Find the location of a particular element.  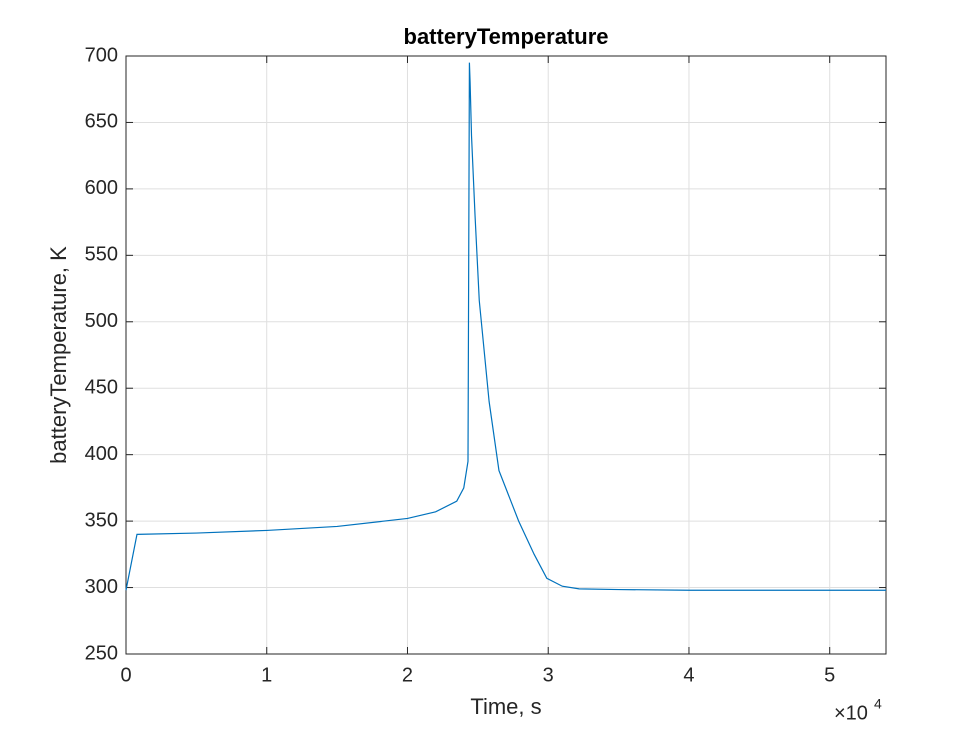

y-tick-label: 300 is located at coordinates (101, 587).